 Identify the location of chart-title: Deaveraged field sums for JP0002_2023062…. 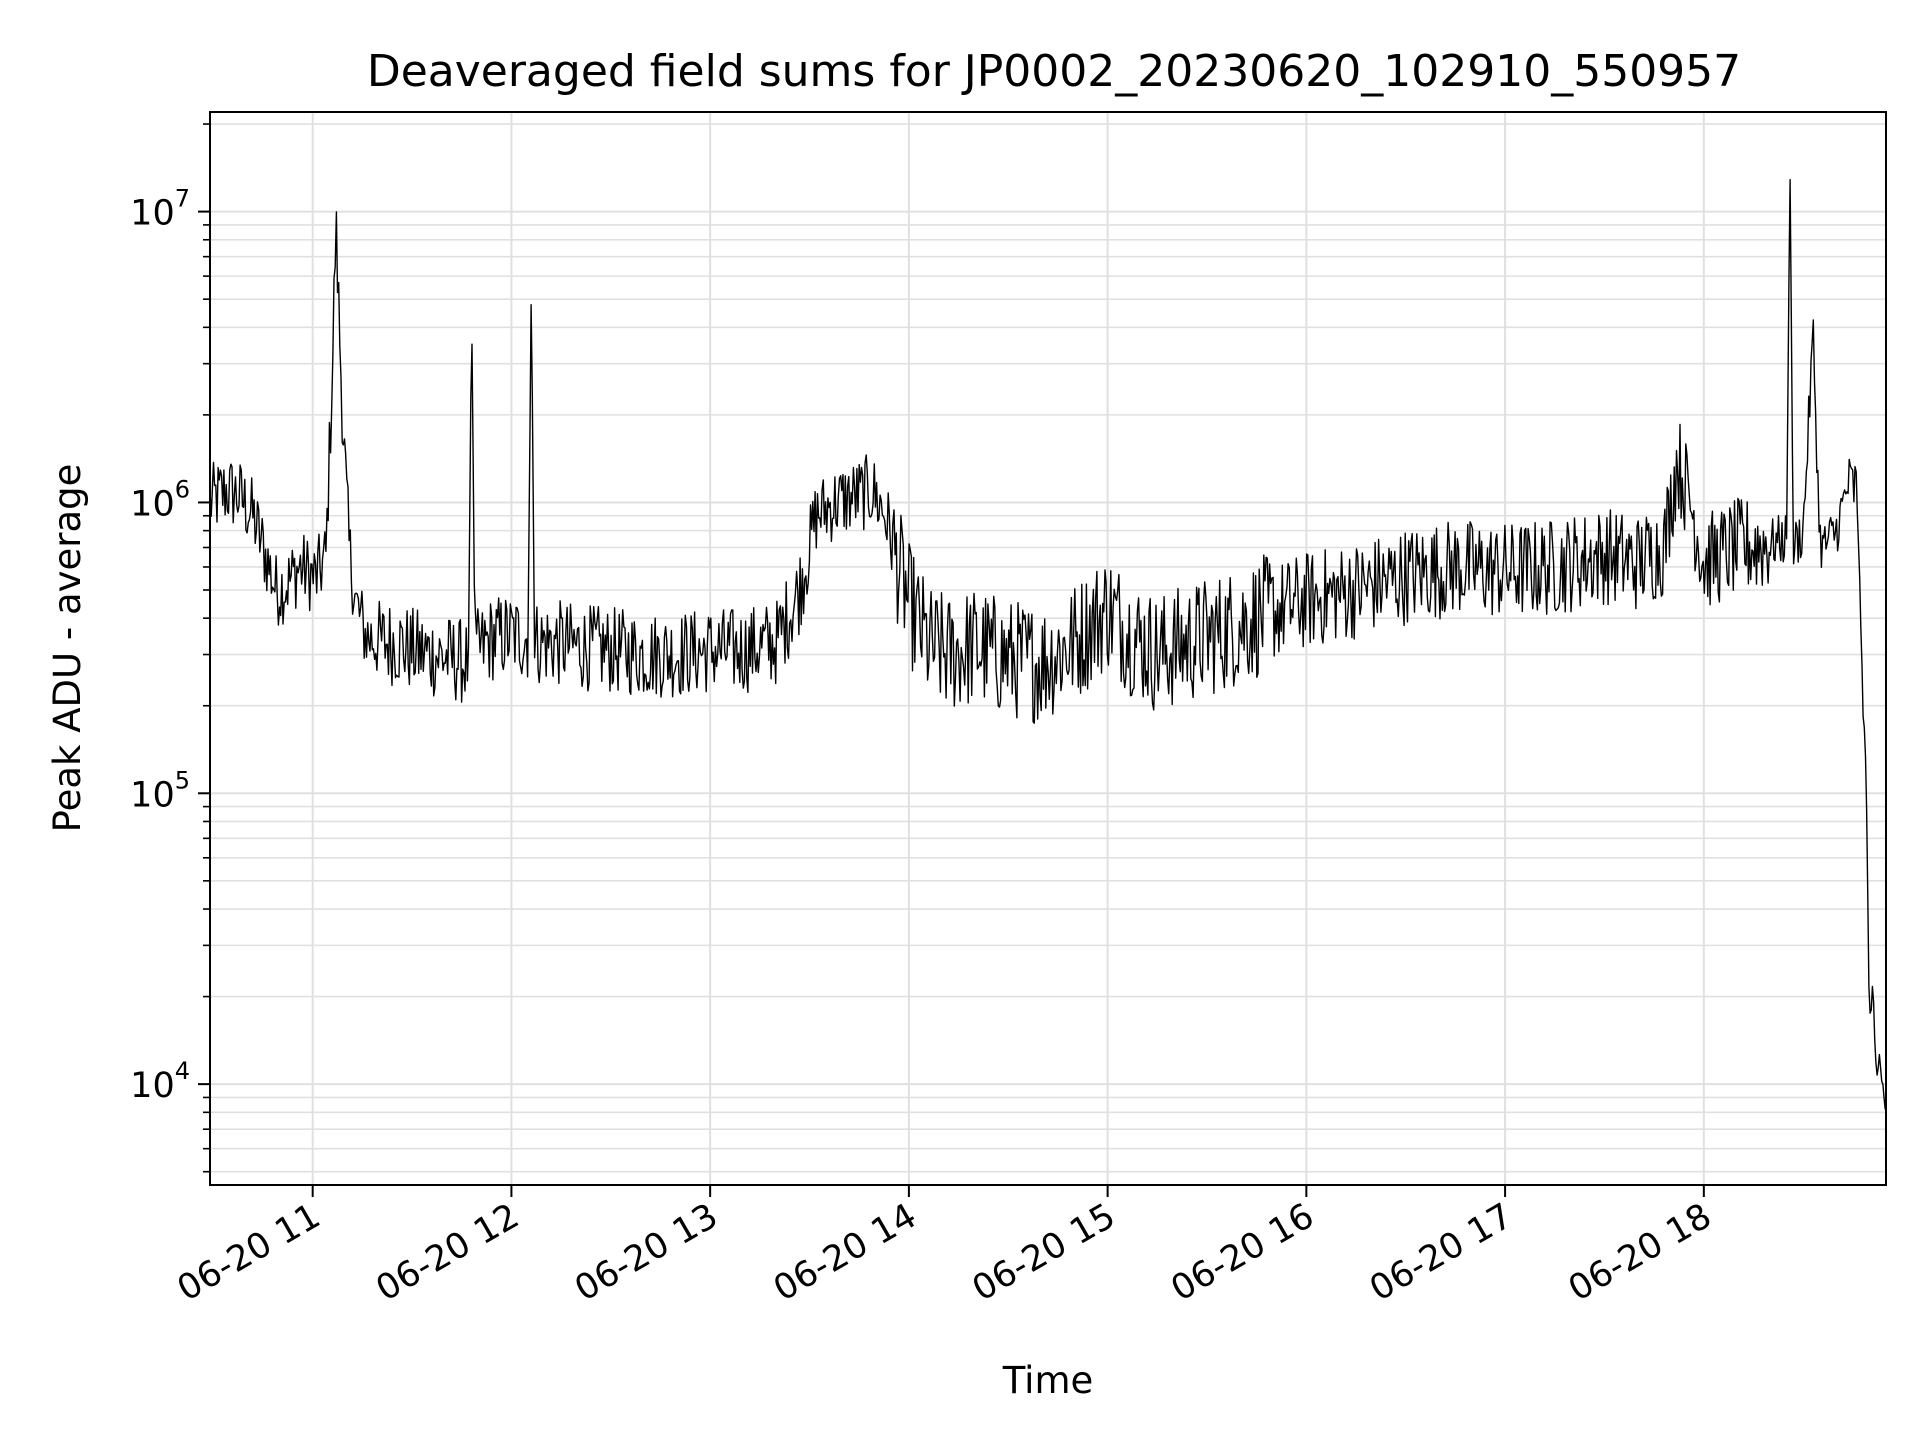
(1054, 71).